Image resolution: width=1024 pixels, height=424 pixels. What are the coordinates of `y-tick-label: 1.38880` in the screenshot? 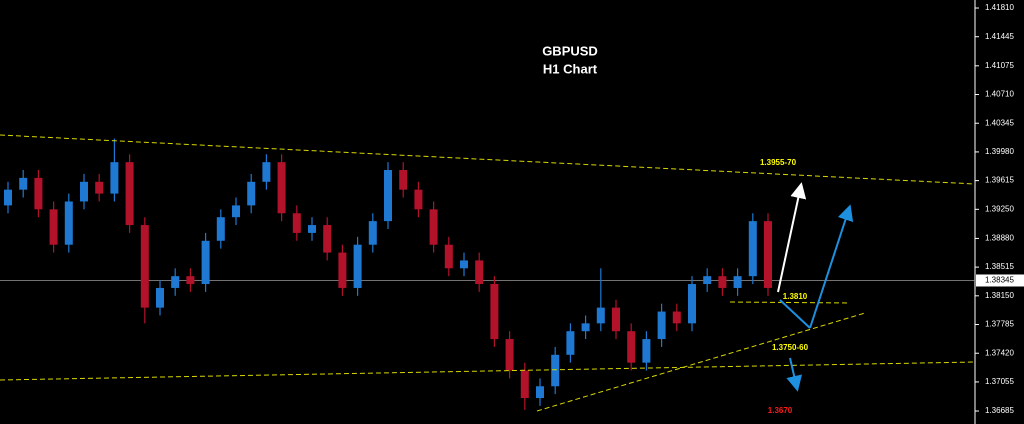 It's located at (999, 238).